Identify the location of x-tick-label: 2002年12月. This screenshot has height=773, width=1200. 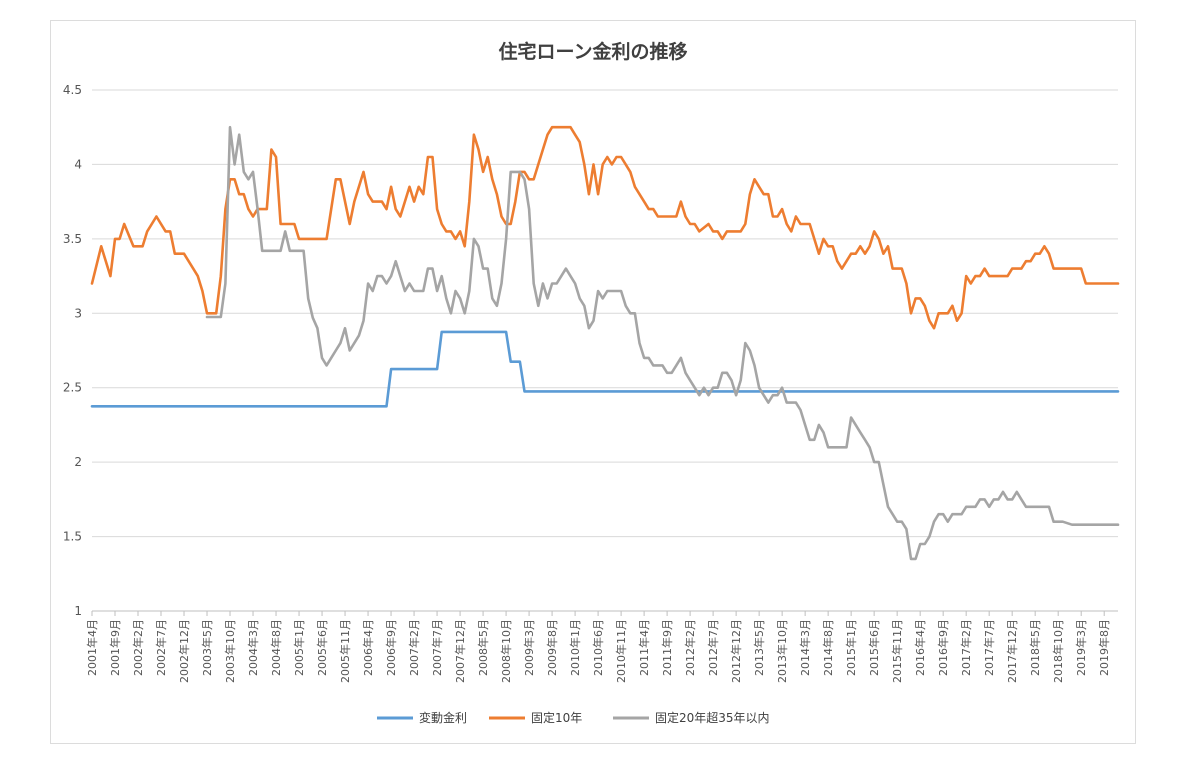
(184, 651).